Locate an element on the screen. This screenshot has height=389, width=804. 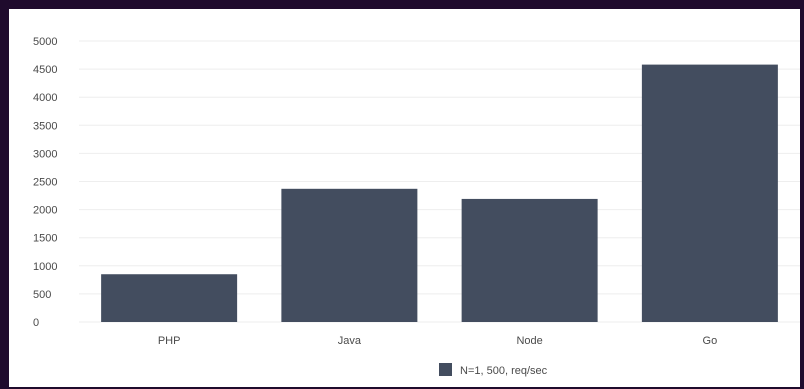
legend-swatch is located at coordinates (445, 369).